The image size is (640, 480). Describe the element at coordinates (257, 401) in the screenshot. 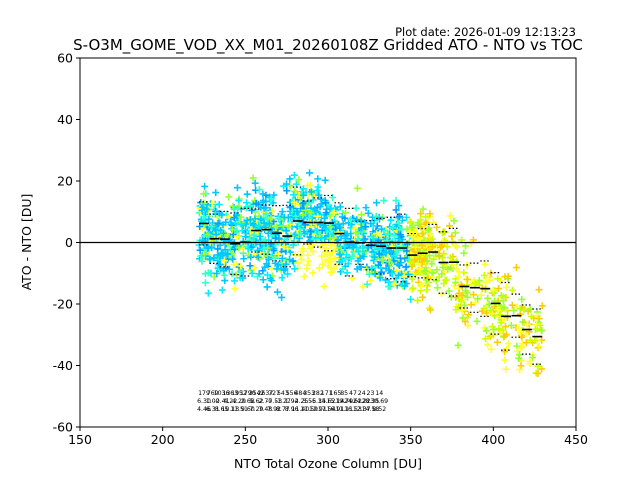

I see `bin-mean-label: 5.62` at that location.